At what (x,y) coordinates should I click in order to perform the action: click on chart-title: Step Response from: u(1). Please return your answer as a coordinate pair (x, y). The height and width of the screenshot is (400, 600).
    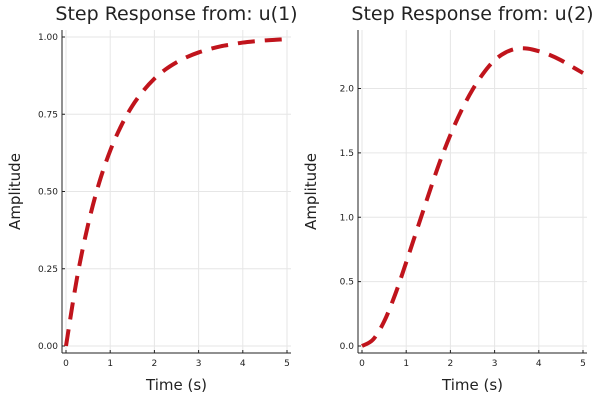
    Looking at the image, I should click on (176, 14).